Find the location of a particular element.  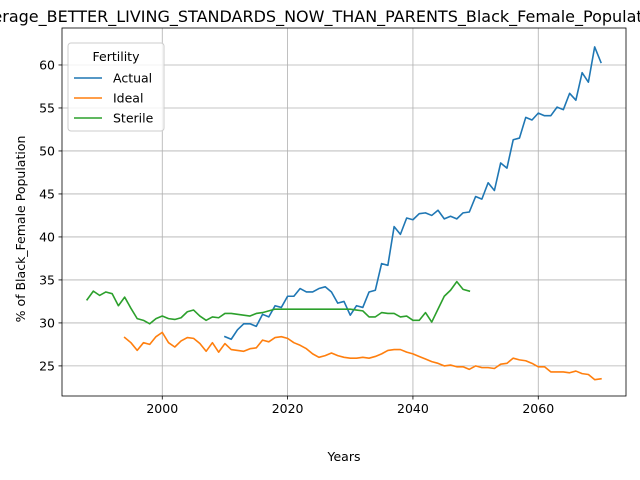

series-line-sterile is located at coordinates (278, 302).